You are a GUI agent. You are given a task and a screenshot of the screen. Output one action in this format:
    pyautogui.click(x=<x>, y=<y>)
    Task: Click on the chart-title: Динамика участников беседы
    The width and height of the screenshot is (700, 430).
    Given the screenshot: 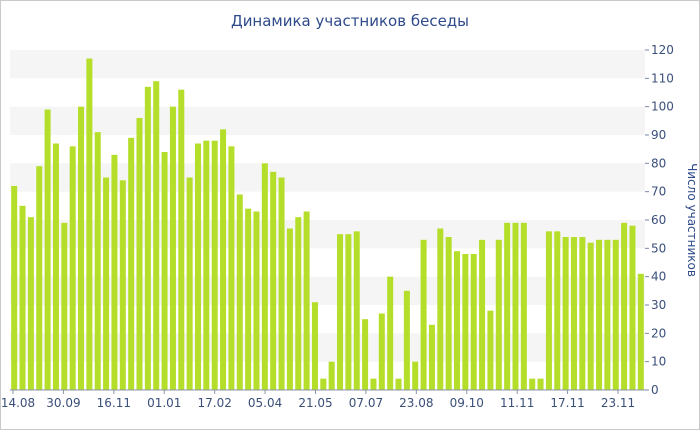 What is the action you would take?
    pyautogui.click(x=350, y=21)
    